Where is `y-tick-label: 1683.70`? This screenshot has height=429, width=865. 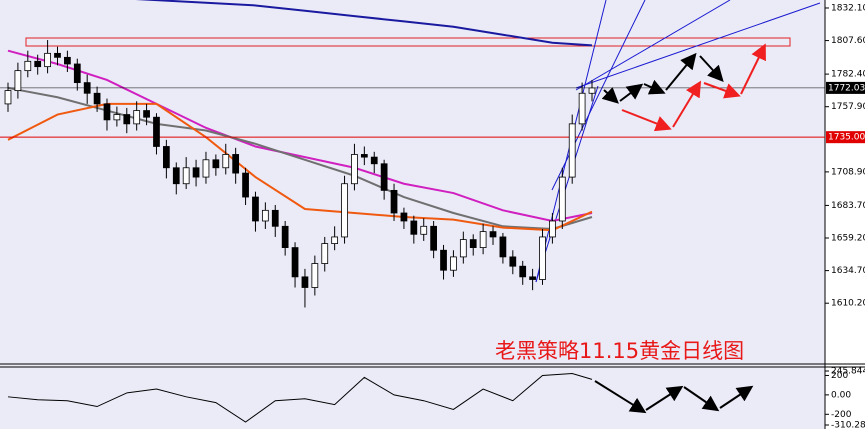
y-tick-label: 1683.70 is located at coordinates (848, 206).